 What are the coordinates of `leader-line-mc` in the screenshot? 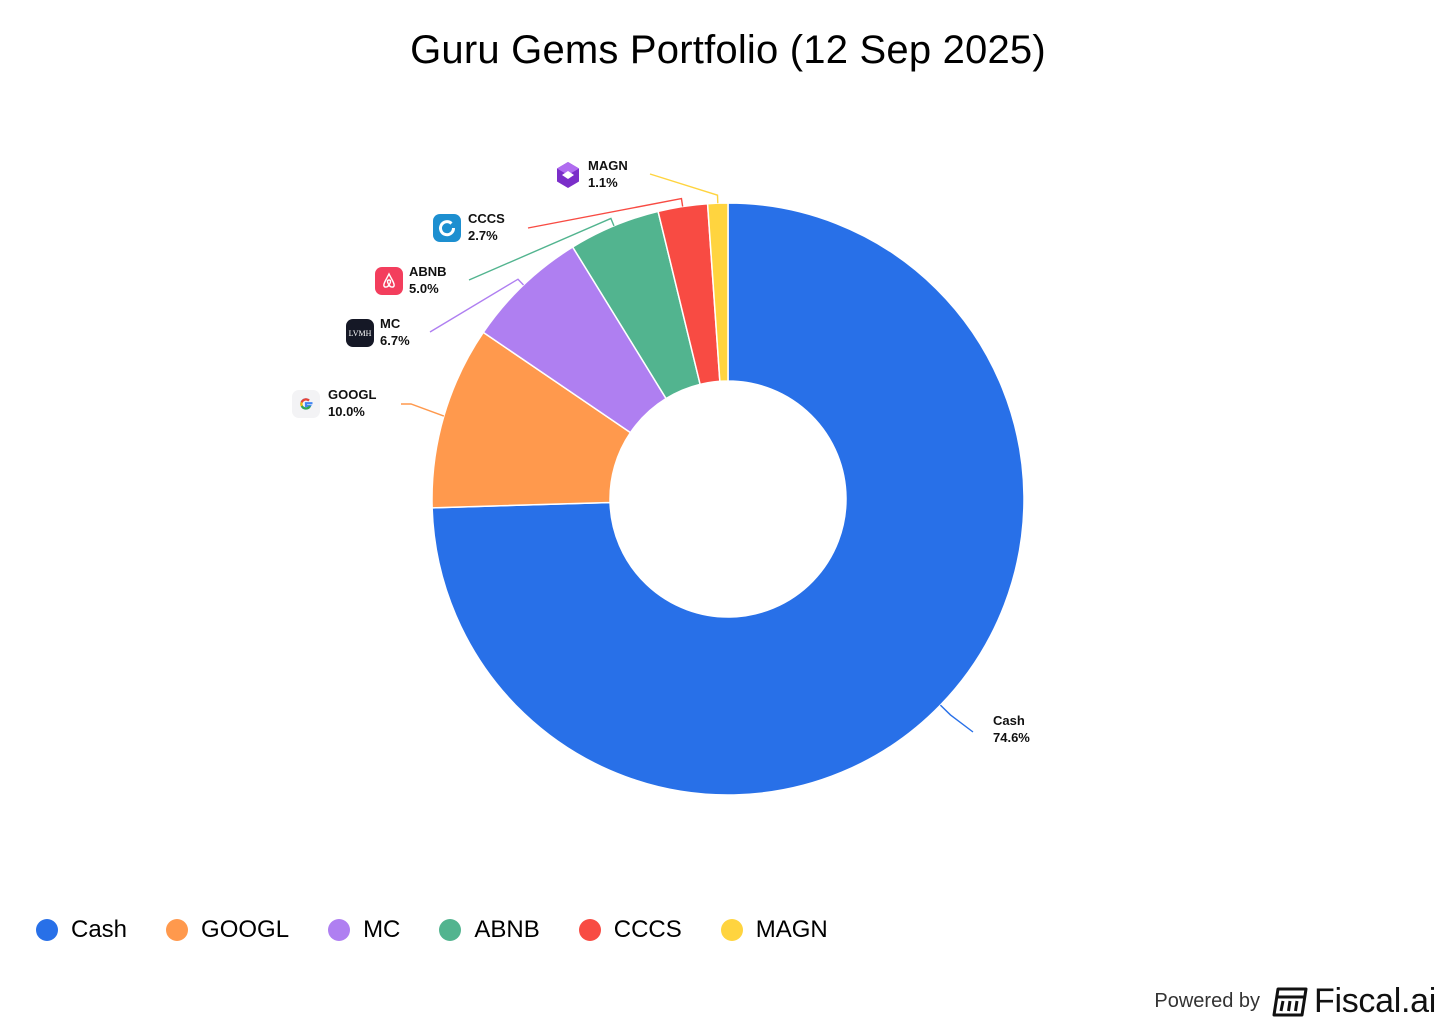 It's located at (477, 305).